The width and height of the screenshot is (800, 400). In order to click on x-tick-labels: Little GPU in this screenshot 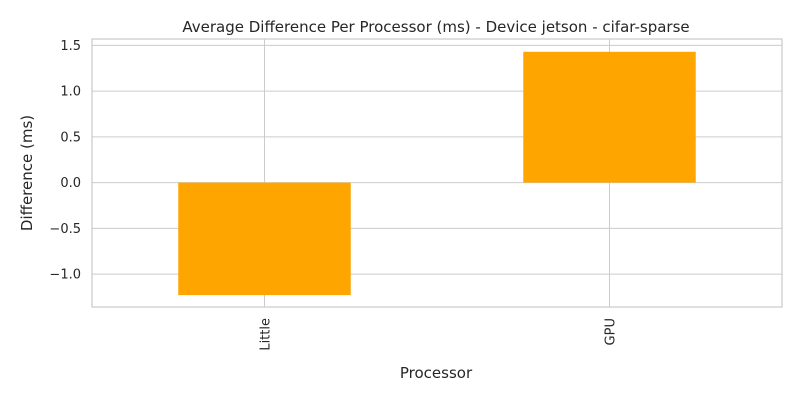, I will do `click(439, 334)`.